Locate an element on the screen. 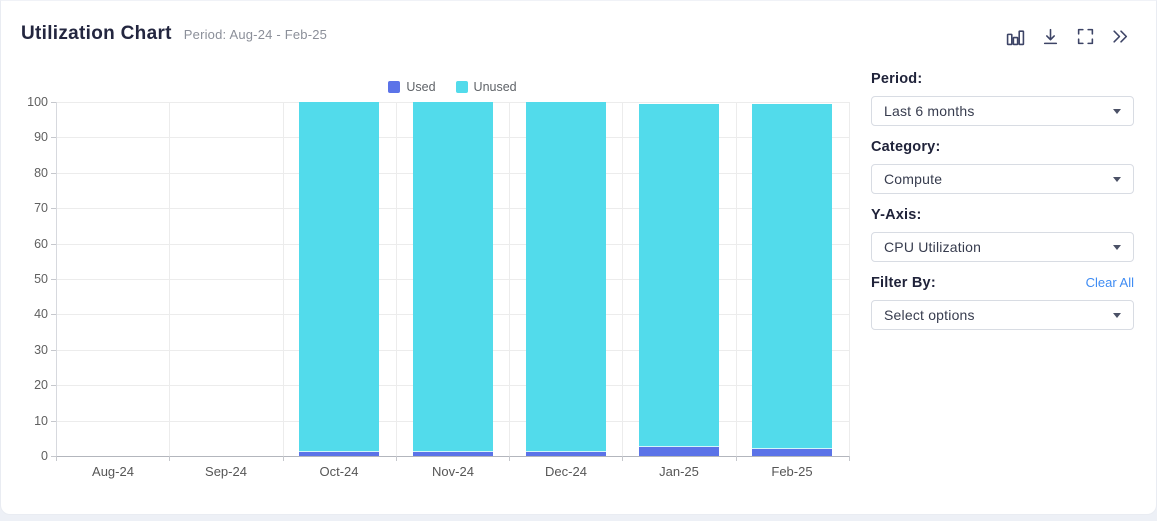 This screenshot has width=1157, height=521. x-axis-tick-label: Feb-25 is located at coordinates (792, 471).